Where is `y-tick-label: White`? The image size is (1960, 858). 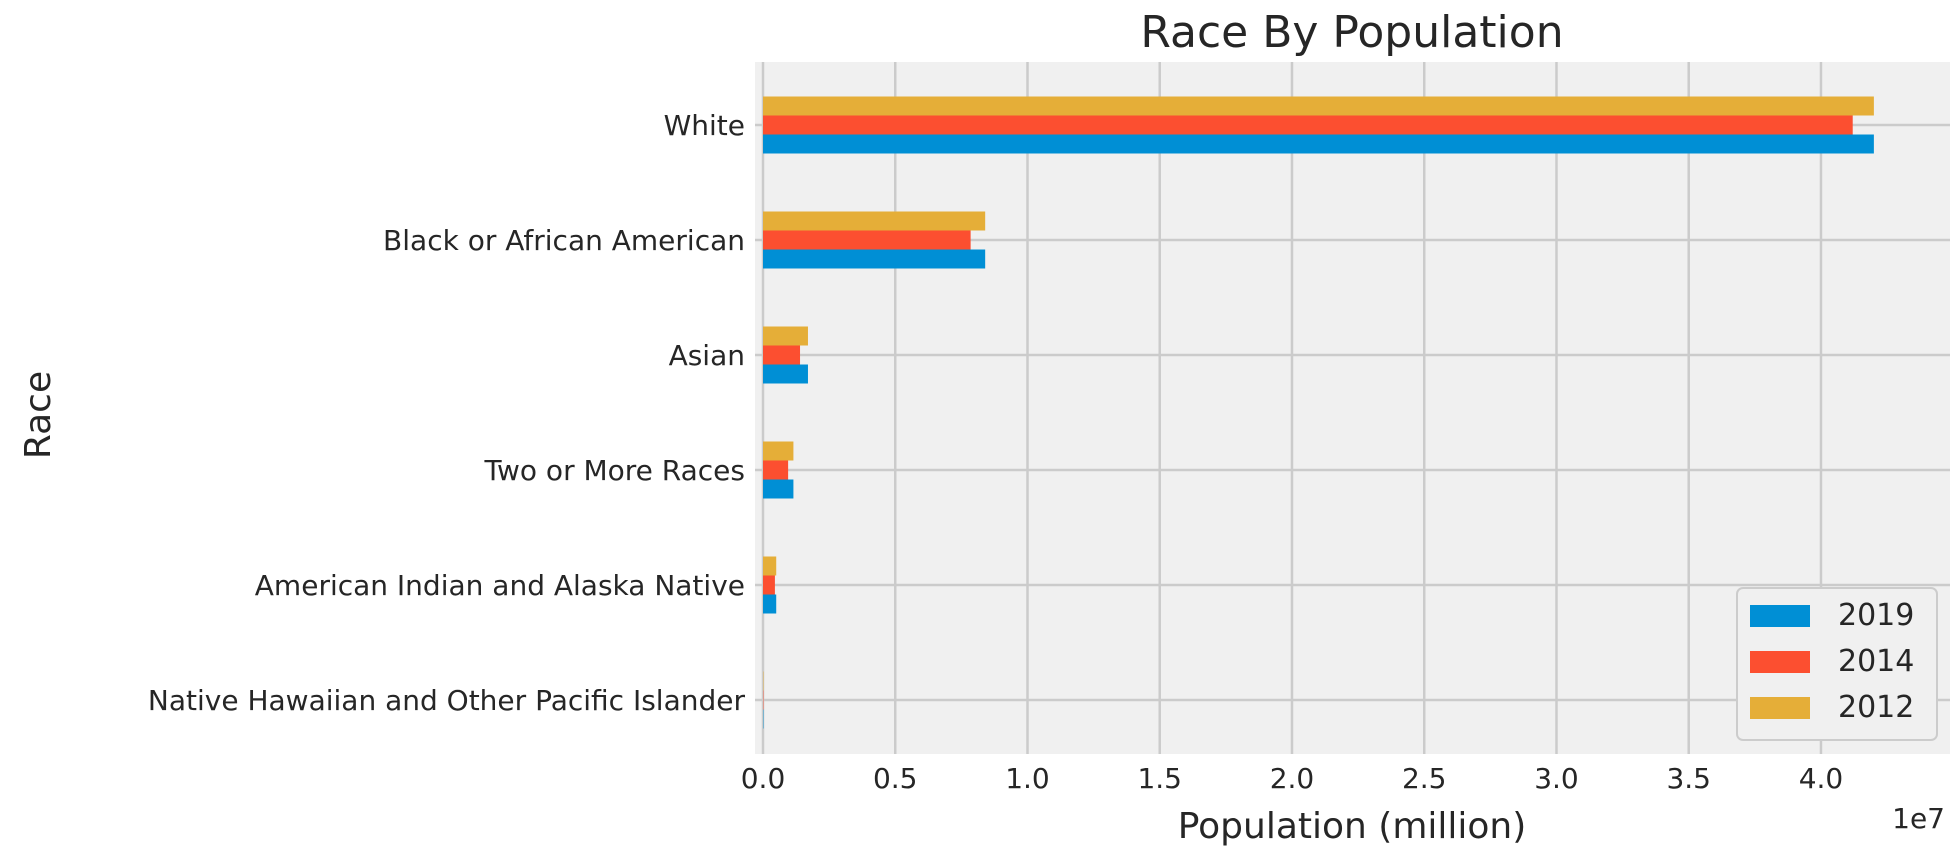
y-tick-label: White is located at coordinates (704, 125).